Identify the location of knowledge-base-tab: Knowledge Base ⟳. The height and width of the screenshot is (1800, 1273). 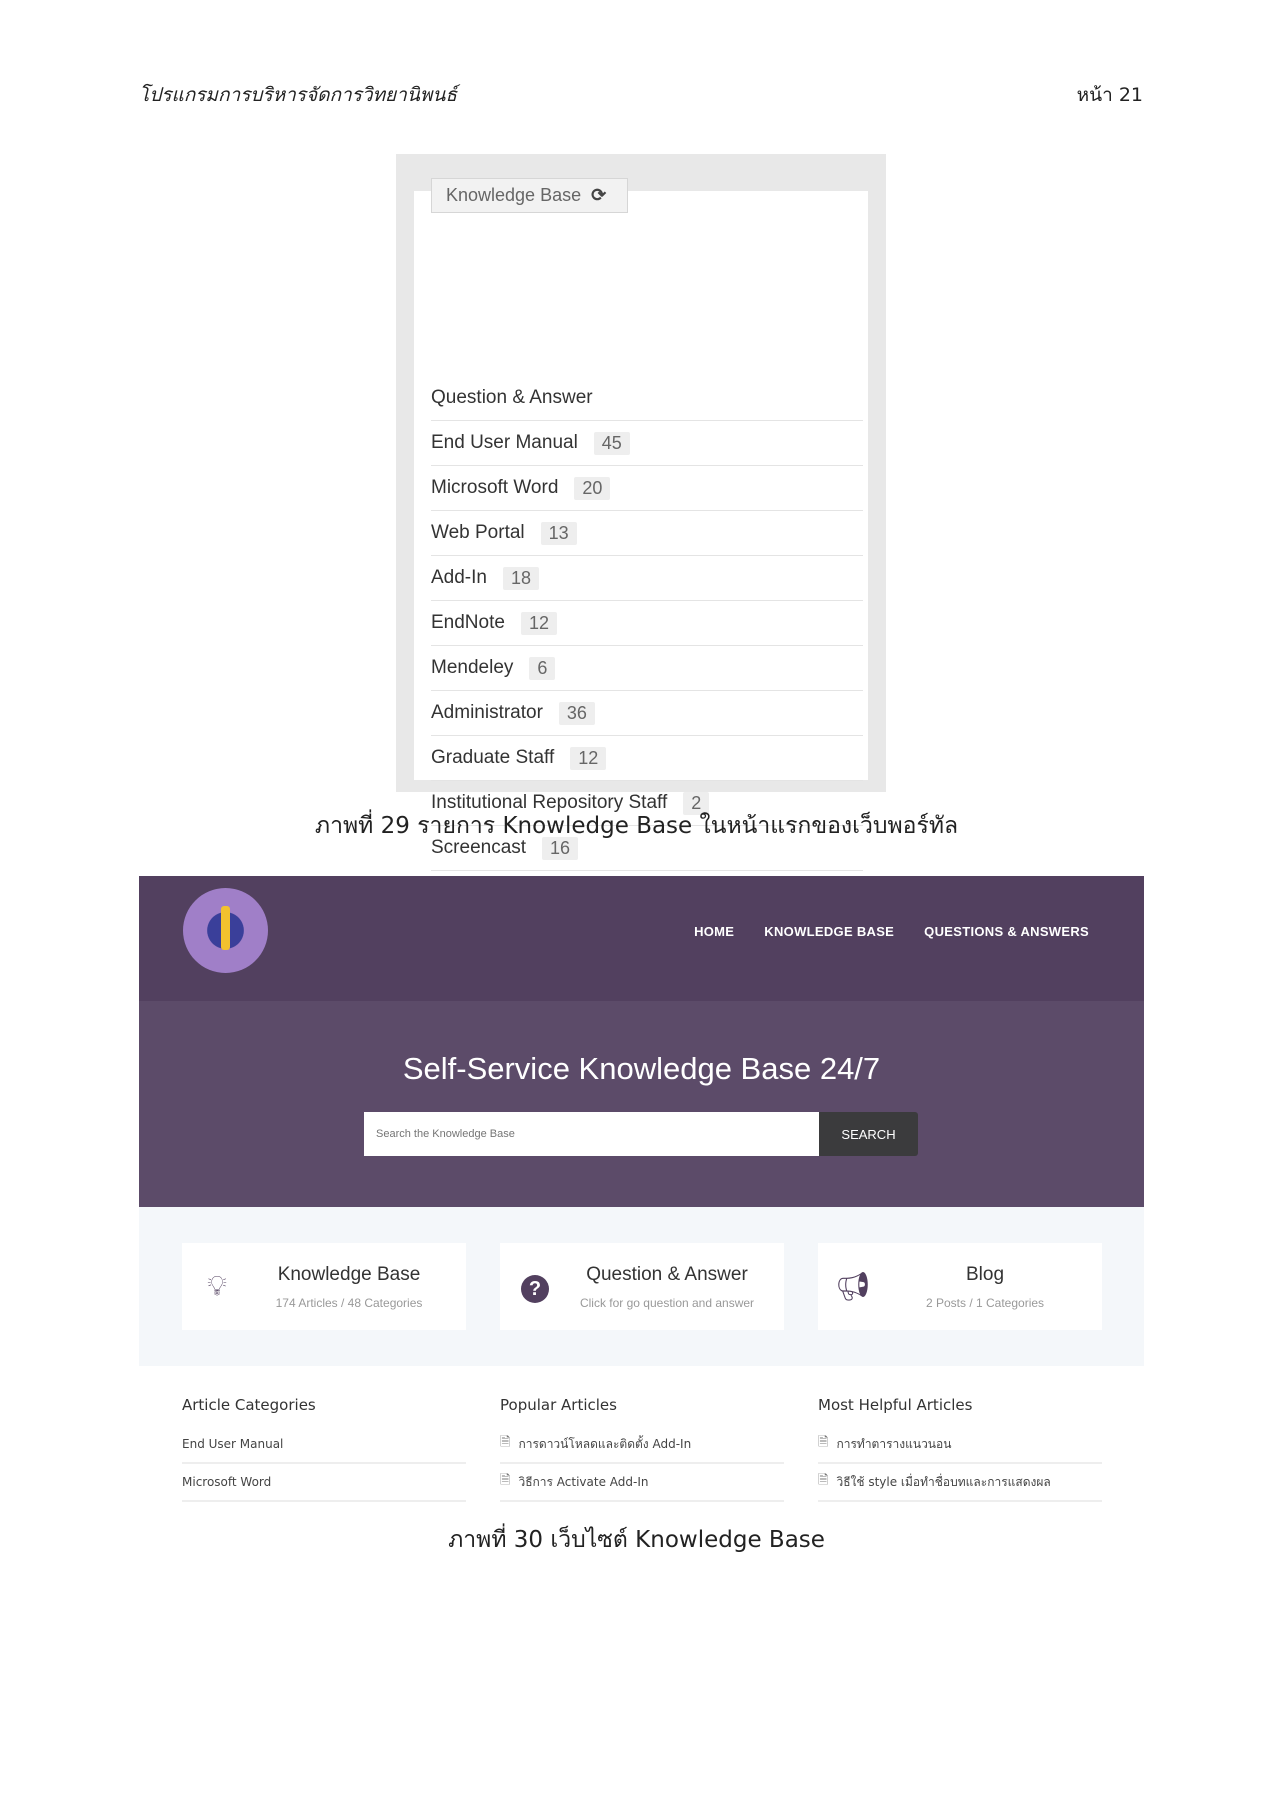
(529, 195).